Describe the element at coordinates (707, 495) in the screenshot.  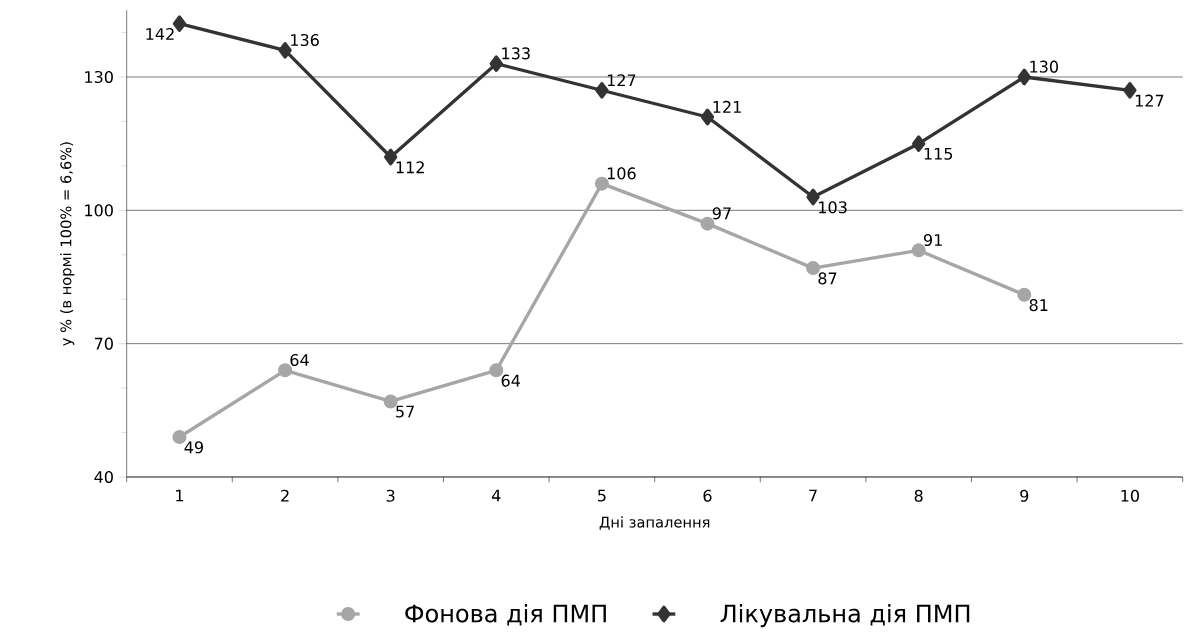
I see `x-tick-label: 6` at that location.